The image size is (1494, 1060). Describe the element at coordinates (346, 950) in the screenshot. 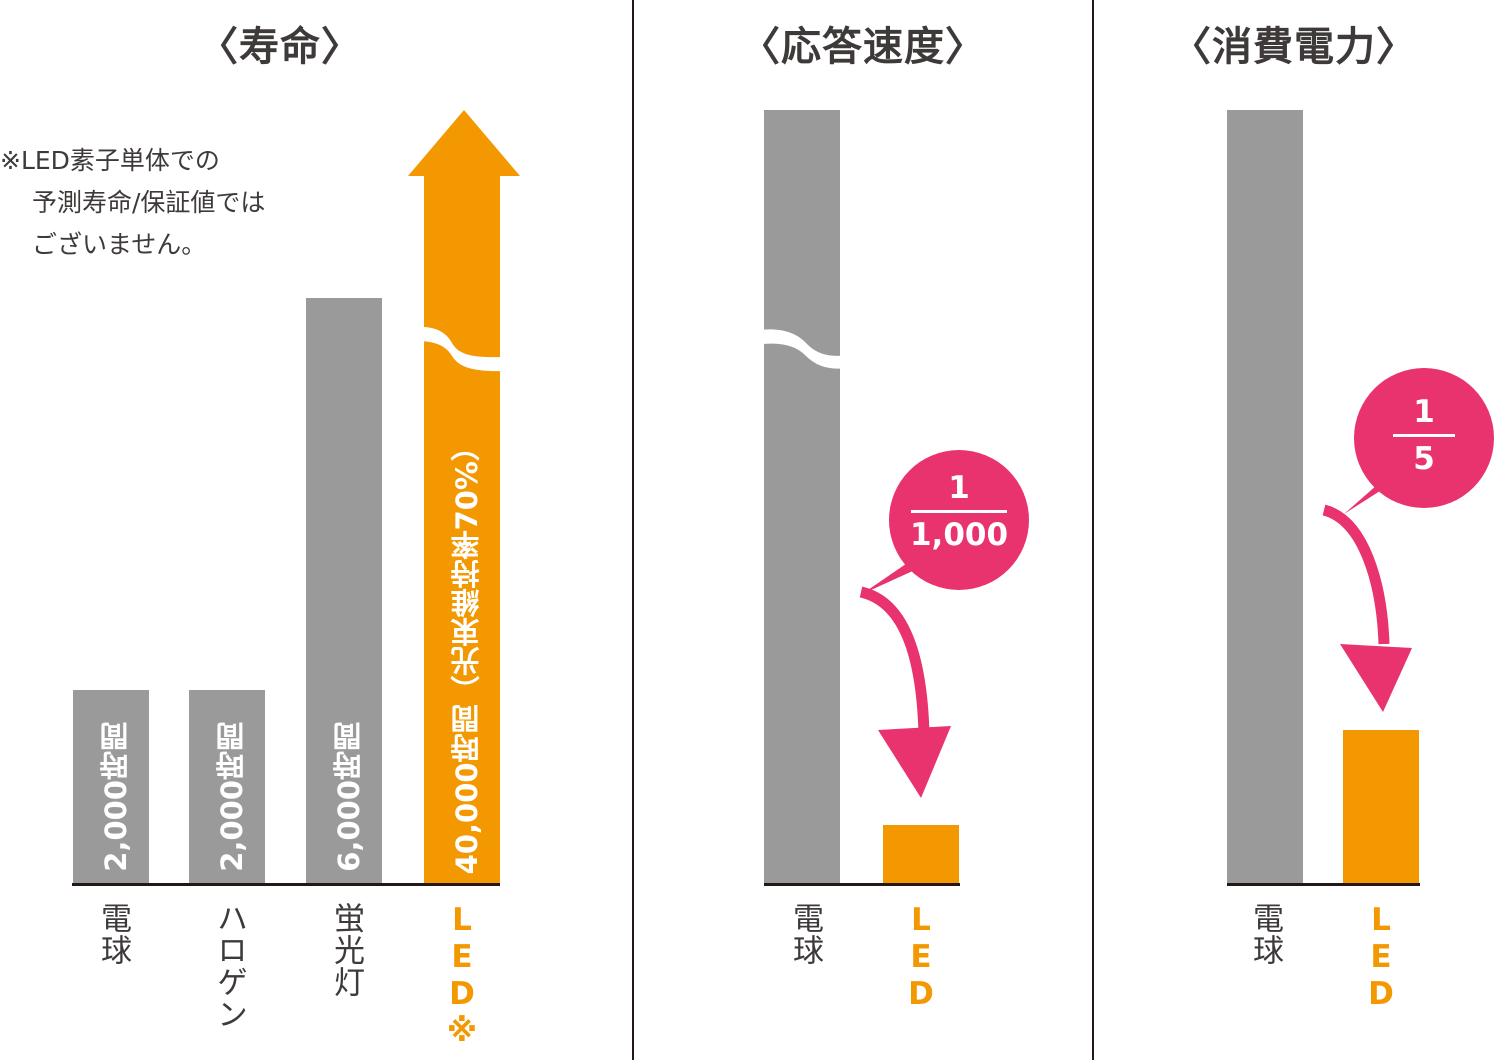

I see `category-fluorescent: 蛍光灯` at that location.